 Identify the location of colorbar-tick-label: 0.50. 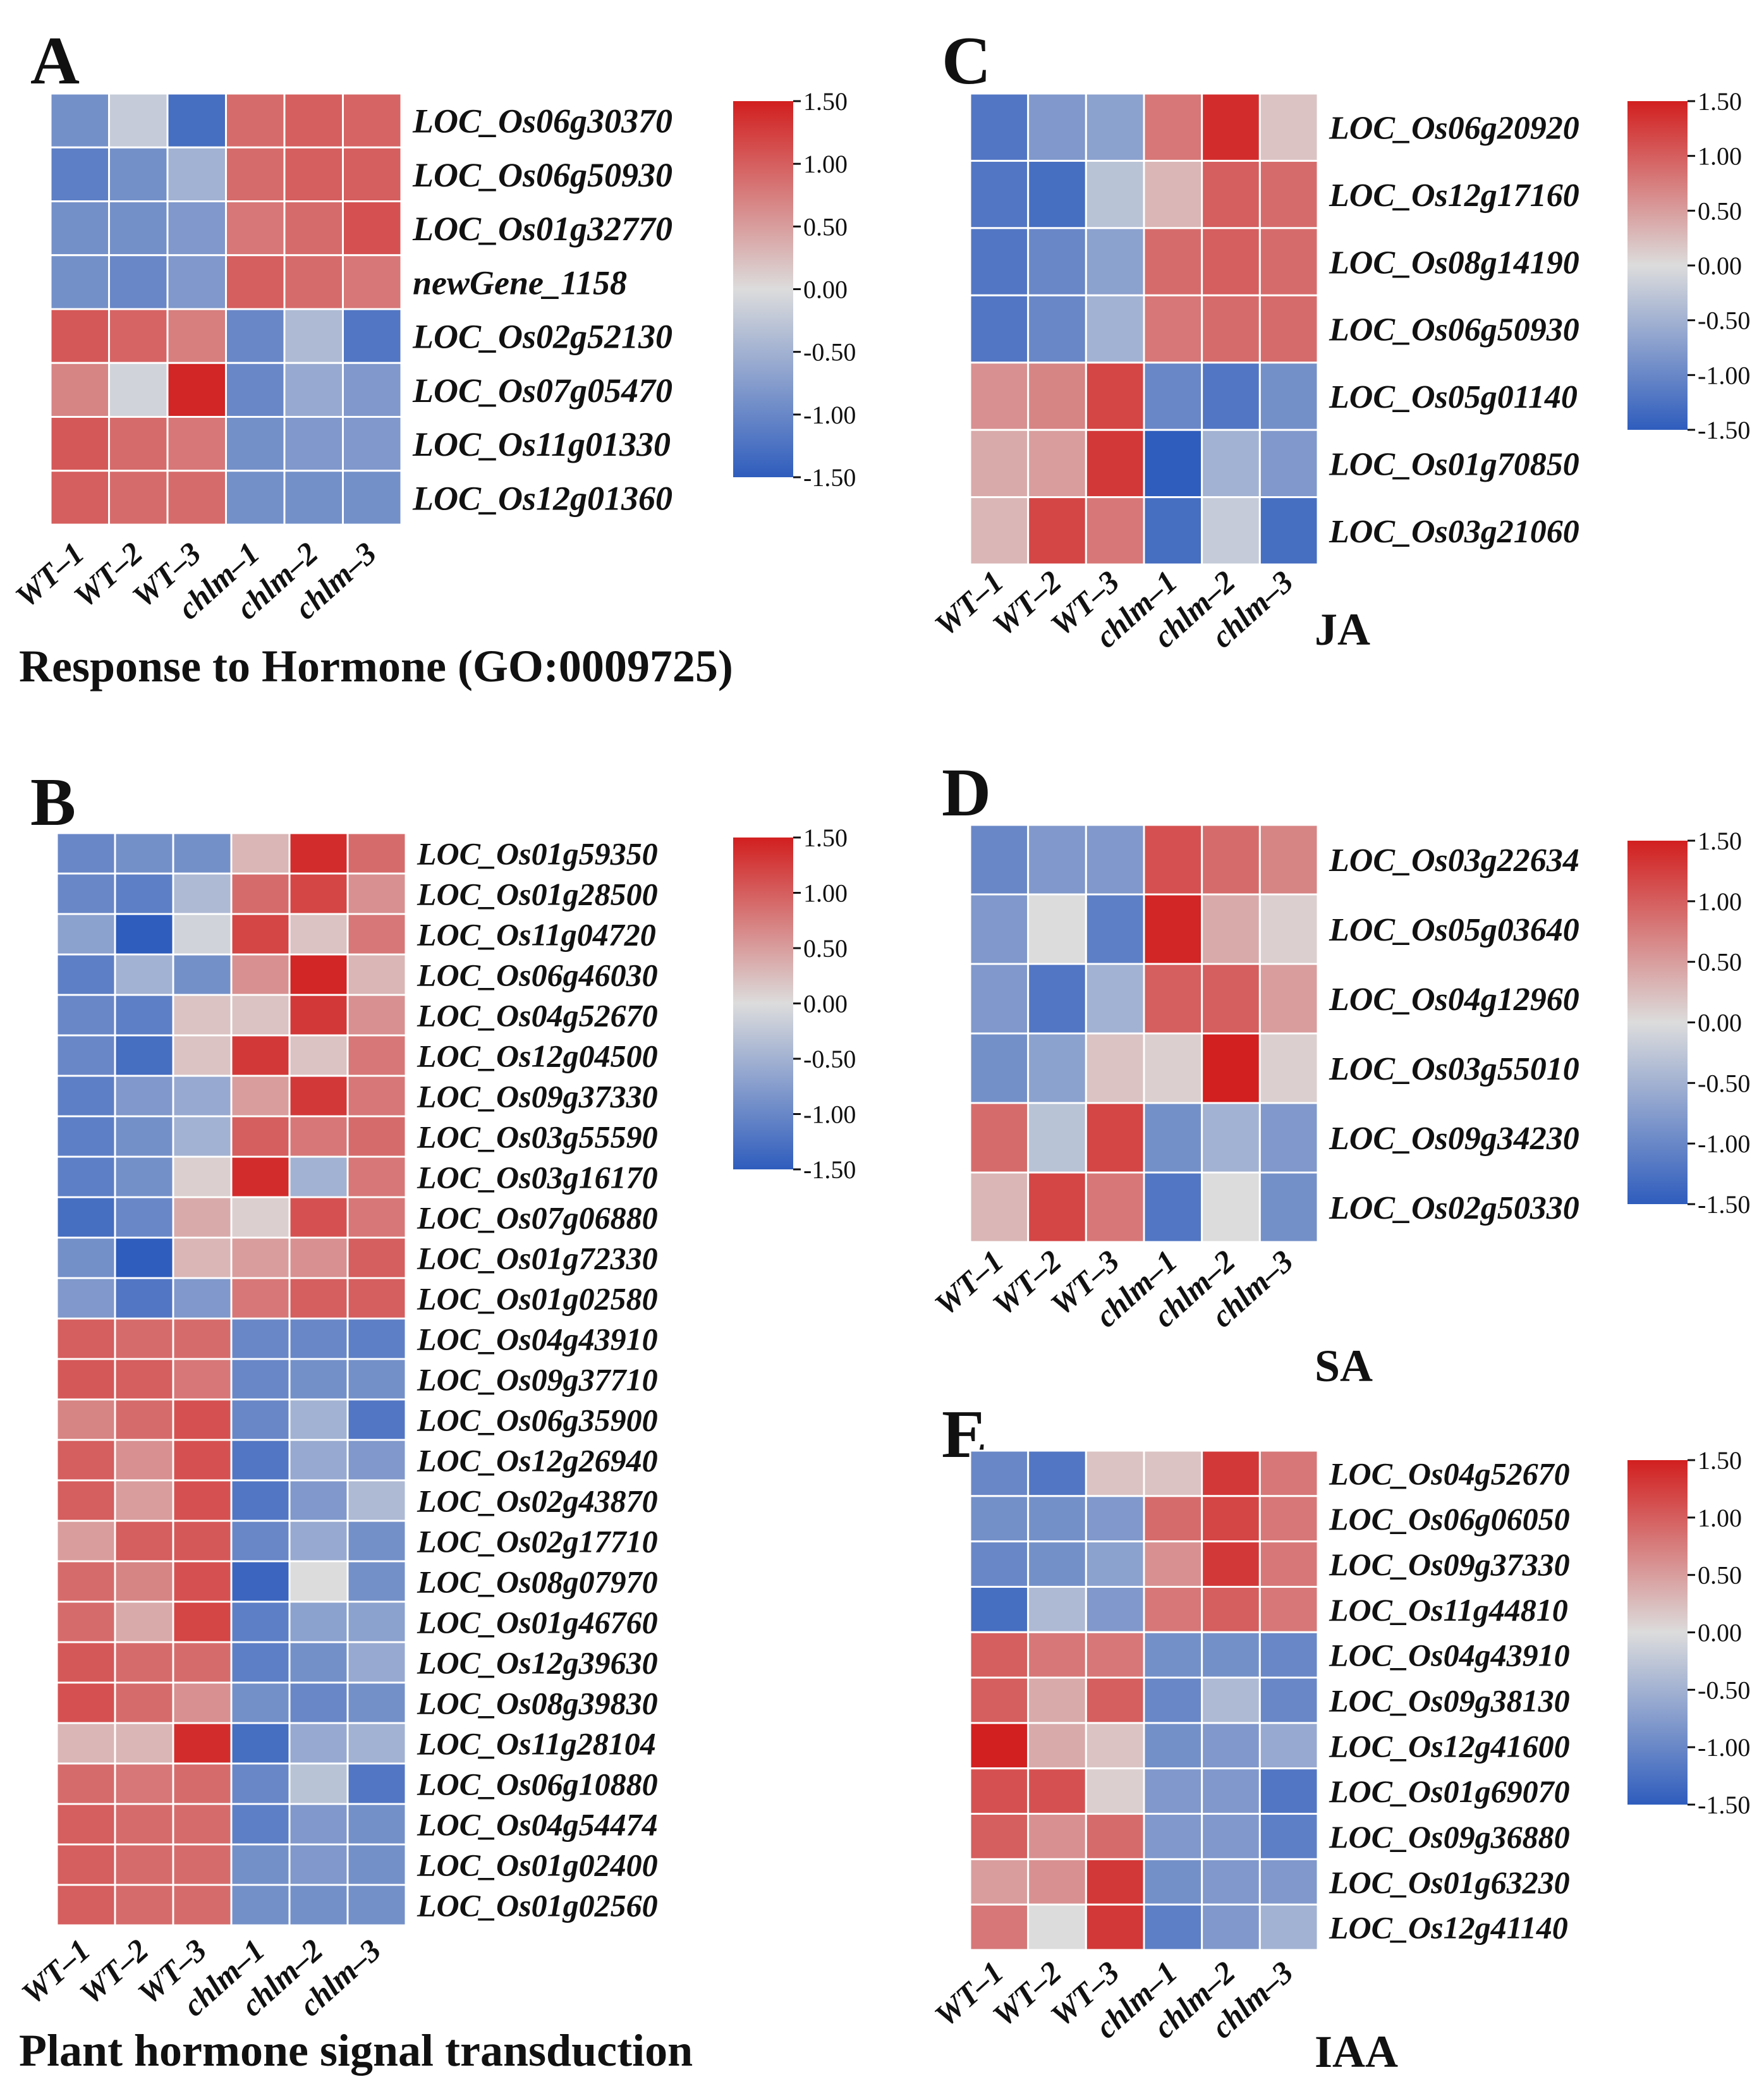
(1720, 211).